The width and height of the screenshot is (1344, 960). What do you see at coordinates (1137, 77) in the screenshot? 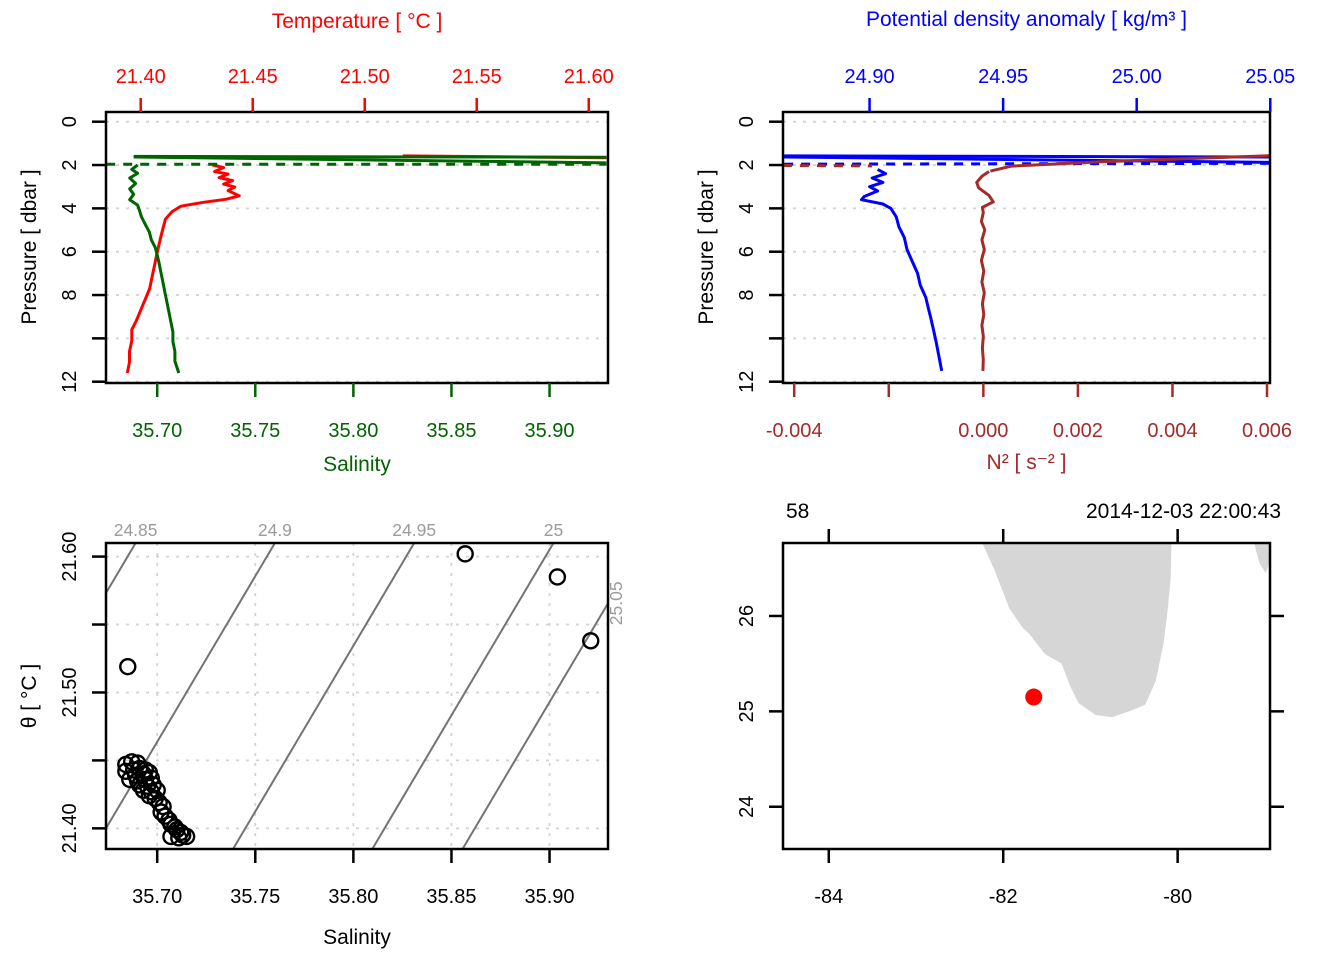
I see `tick-label: 25.00` at bounding box center [1137, 77].